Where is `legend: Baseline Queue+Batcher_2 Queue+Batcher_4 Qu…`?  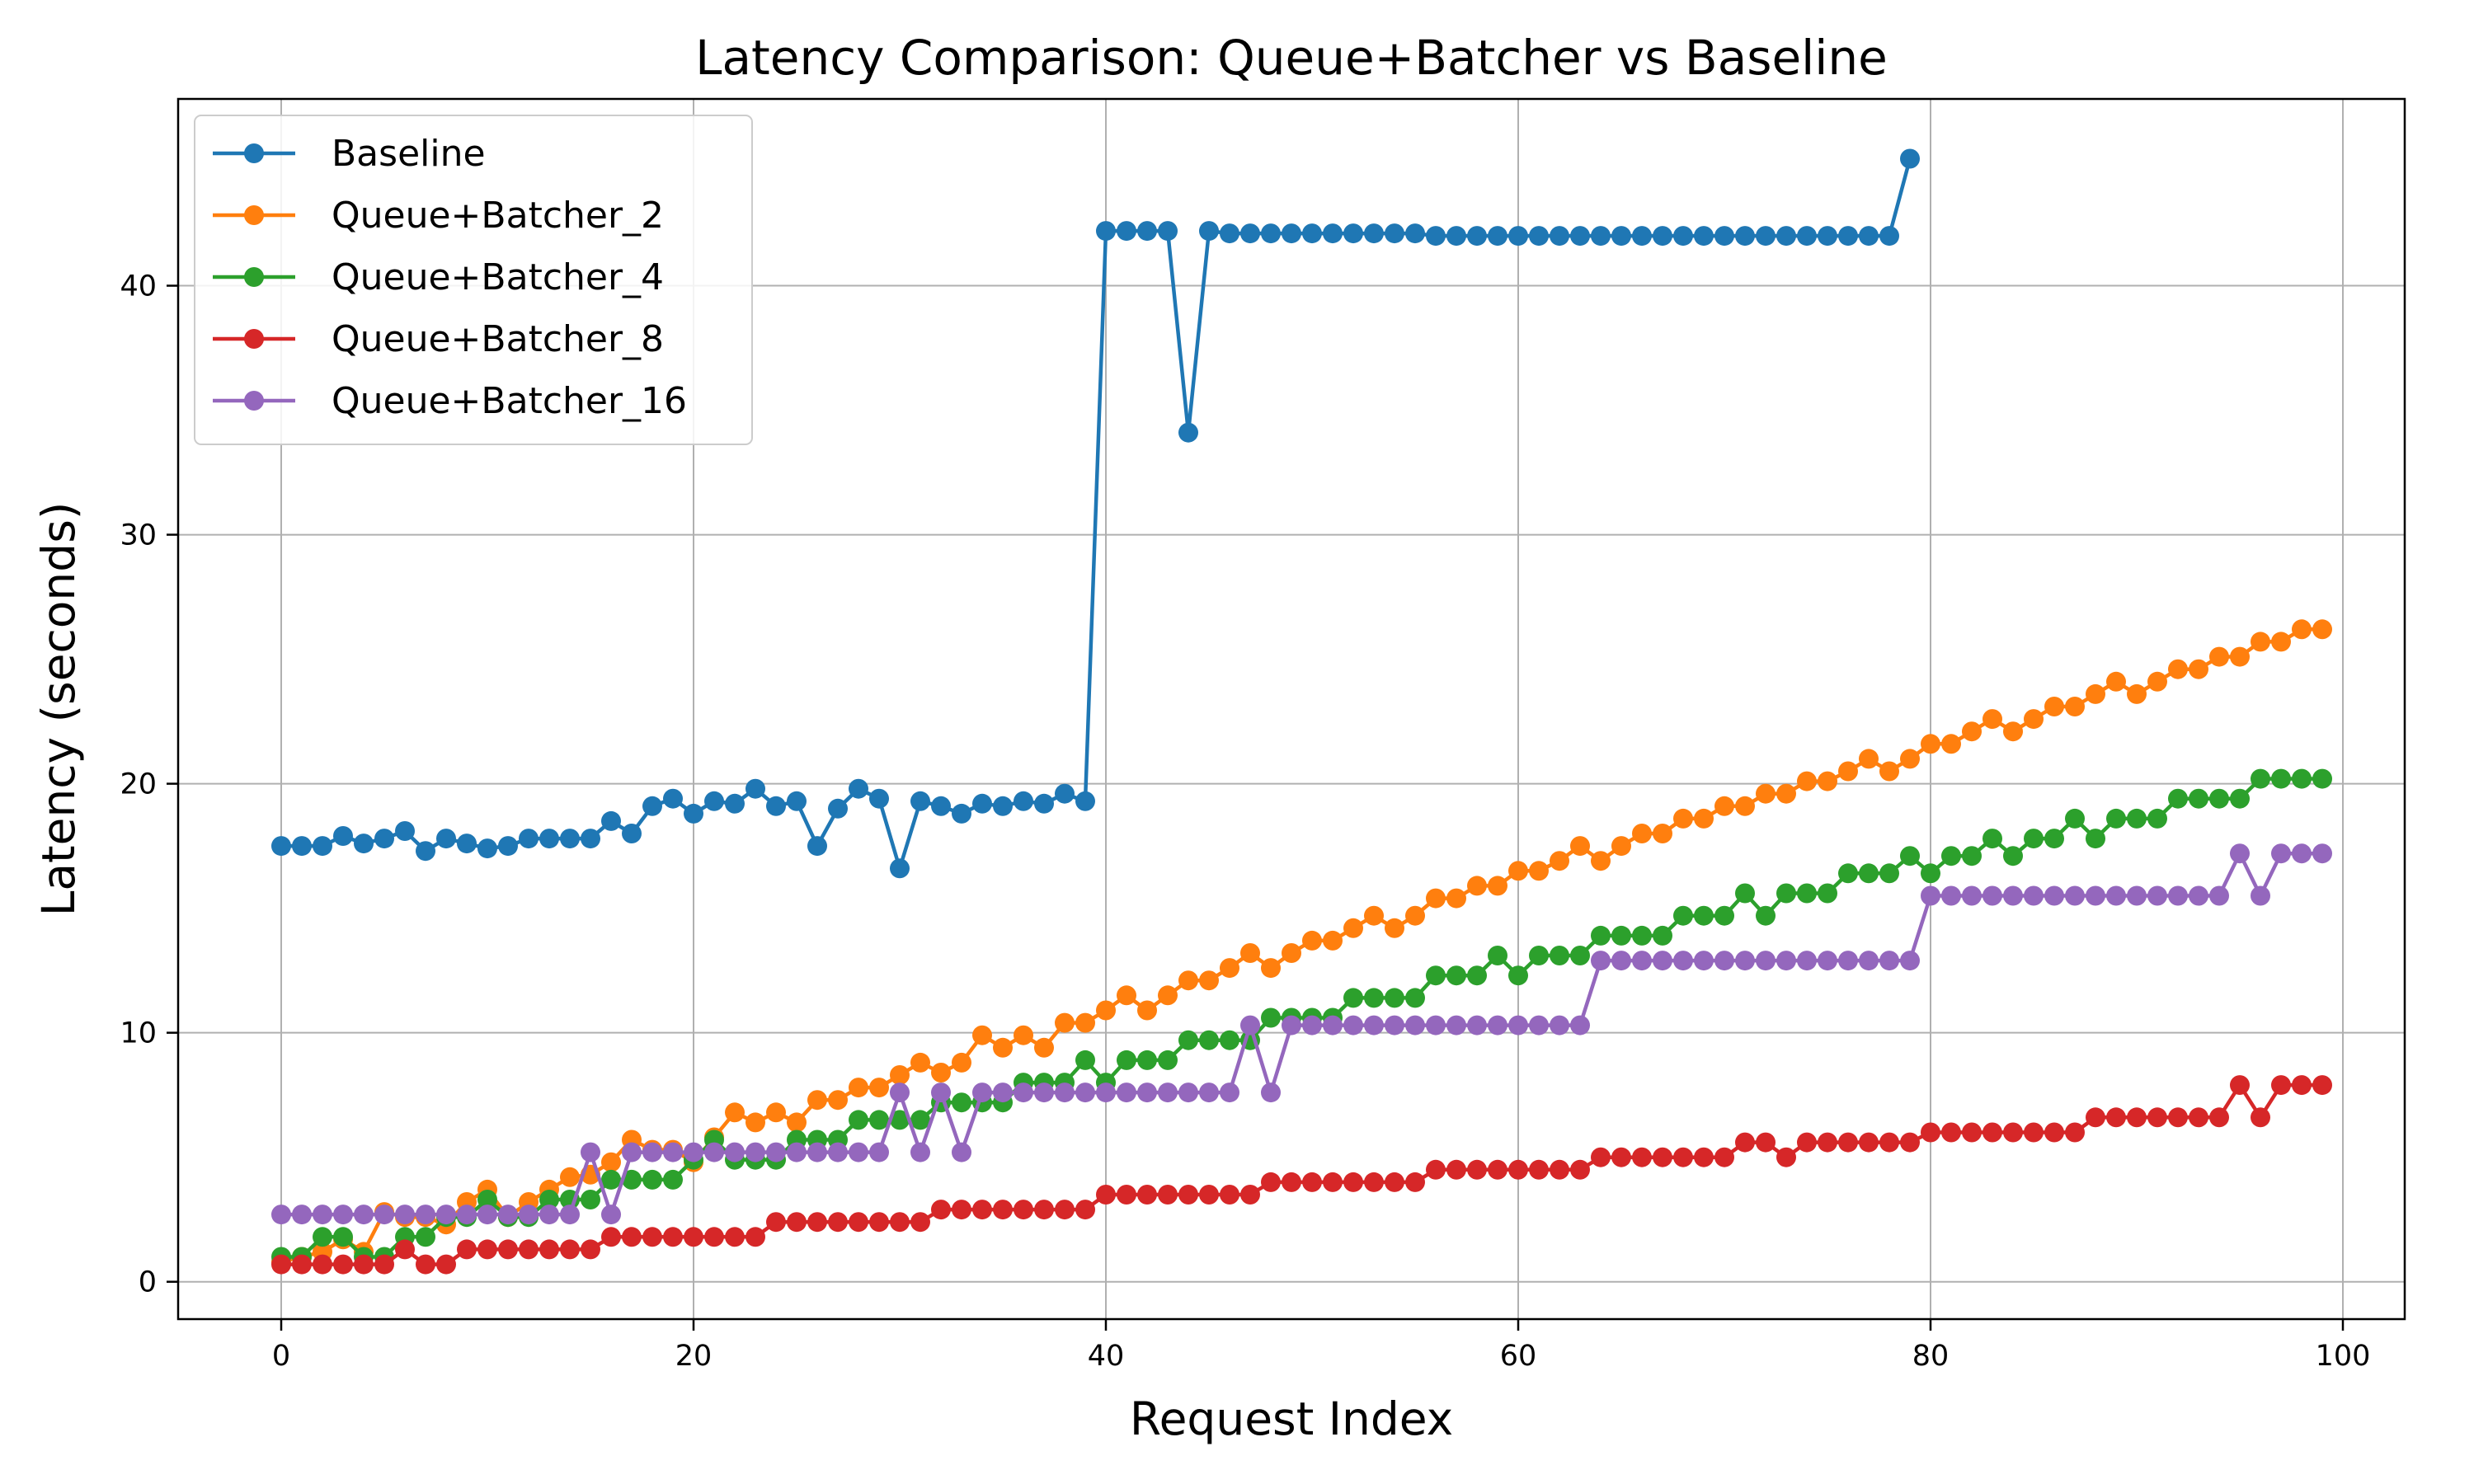
legend: Baseline Queue+Batcher_2 Queue+Batcher_4 Qu… is located at coordinates (473, 280).